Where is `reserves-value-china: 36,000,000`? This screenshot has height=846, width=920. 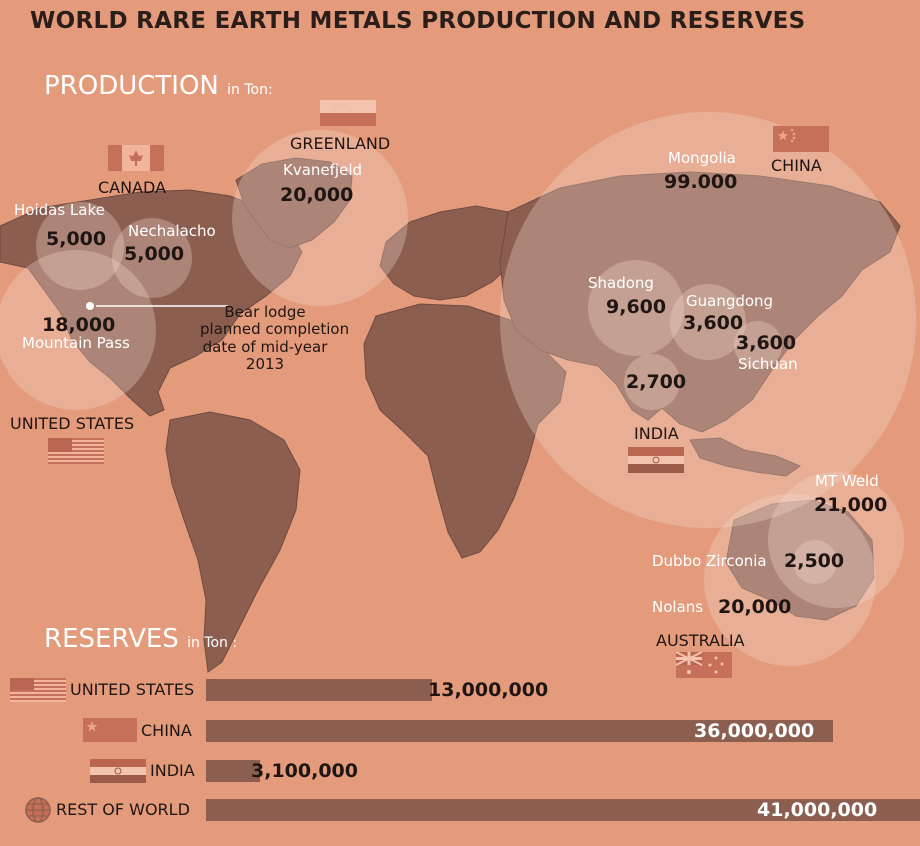 reserves-value-china: 36,000,000 is located at coordinates (754, 731).